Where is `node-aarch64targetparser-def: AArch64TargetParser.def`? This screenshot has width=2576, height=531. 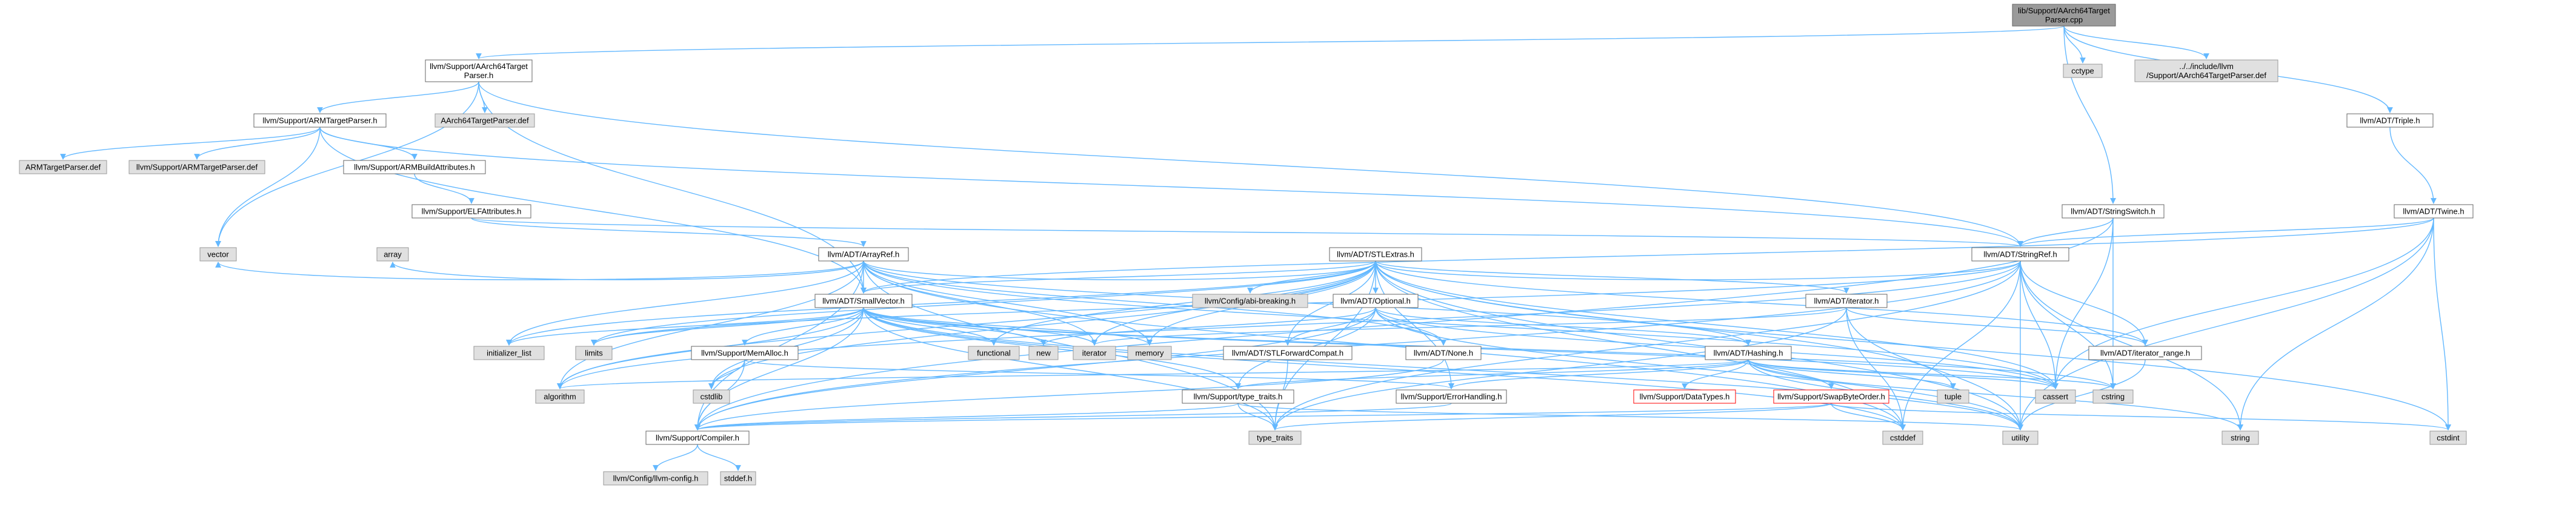 node-aarch64targetparser-def: AArch64TargetParser.def is located at coordinates (484, 120).